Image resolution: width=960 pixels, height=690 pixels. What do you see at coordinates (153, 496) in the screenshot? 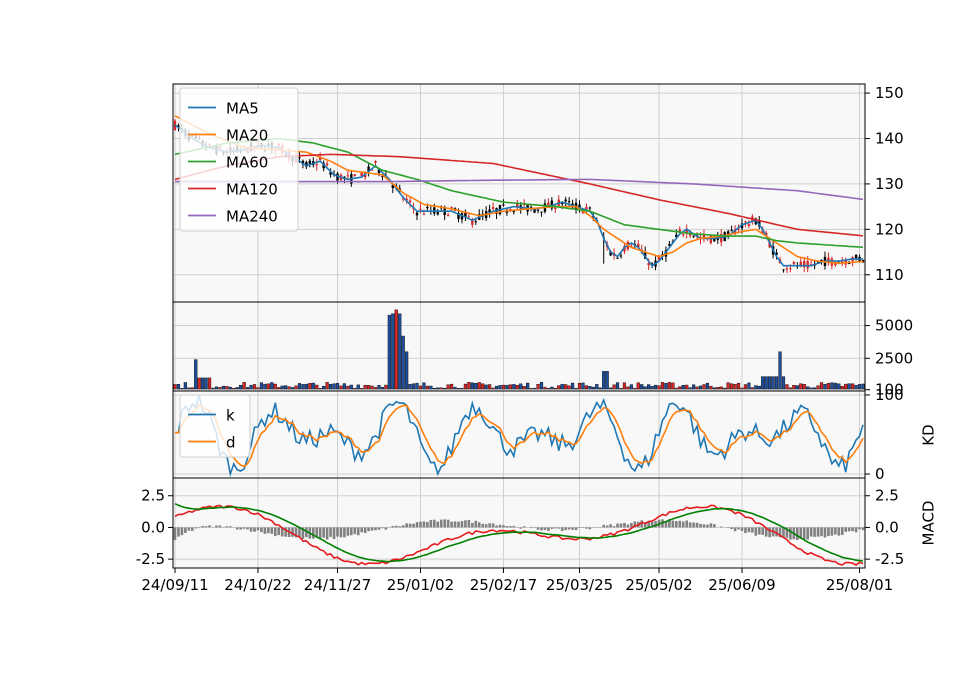
I see `y-tick-label-left: 2.5` at bounding box center [153, 496].